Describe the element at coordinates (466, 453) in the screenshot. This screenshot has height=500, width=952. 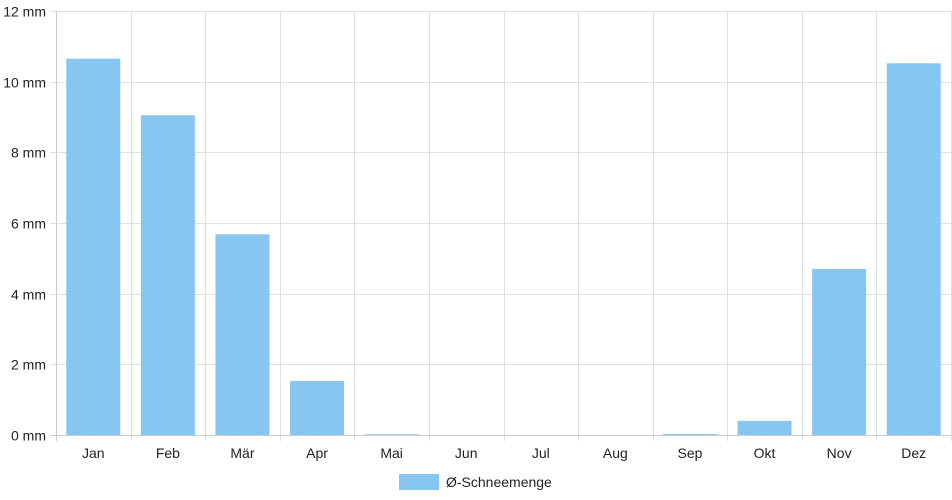
I see `x-tick-label: Jun` at that location.